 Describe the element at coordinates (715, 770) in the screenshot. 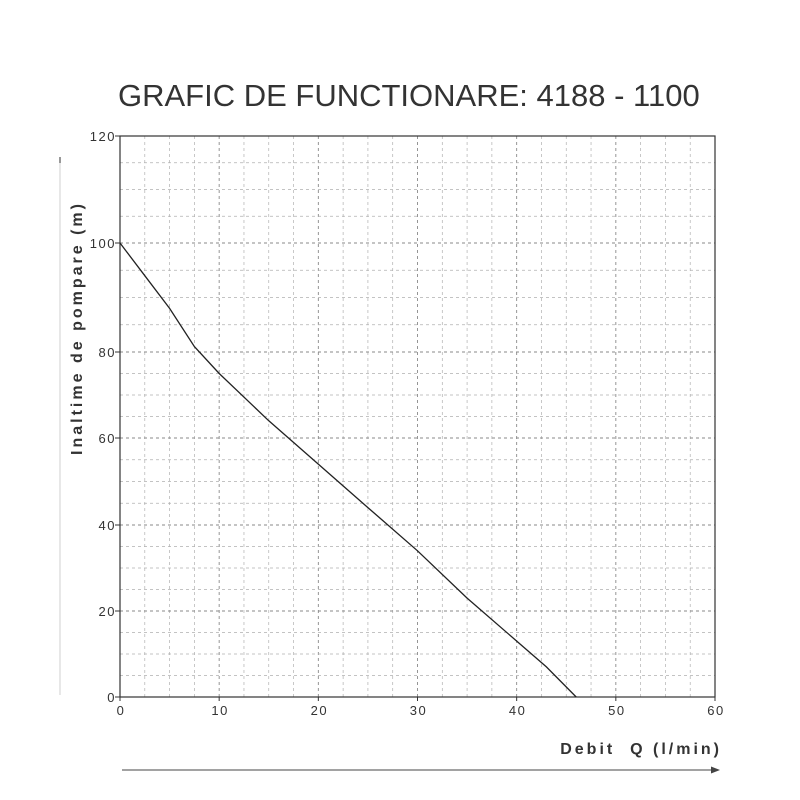

I see `x-axis-arrowhead-icon` at that location.